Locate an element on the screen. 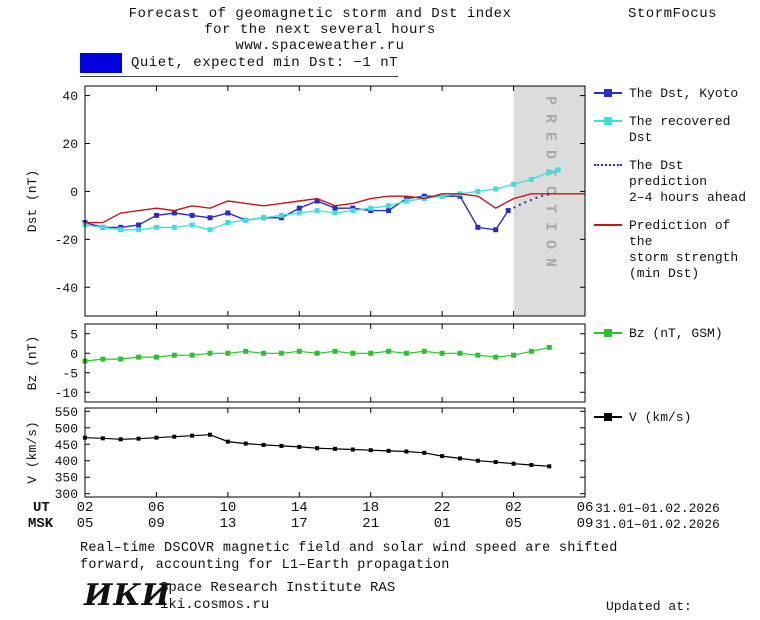 This screenshot has height=620, width=760. spaceweather-url: www.spaceweather.ru is located at coordinates (320, 46).